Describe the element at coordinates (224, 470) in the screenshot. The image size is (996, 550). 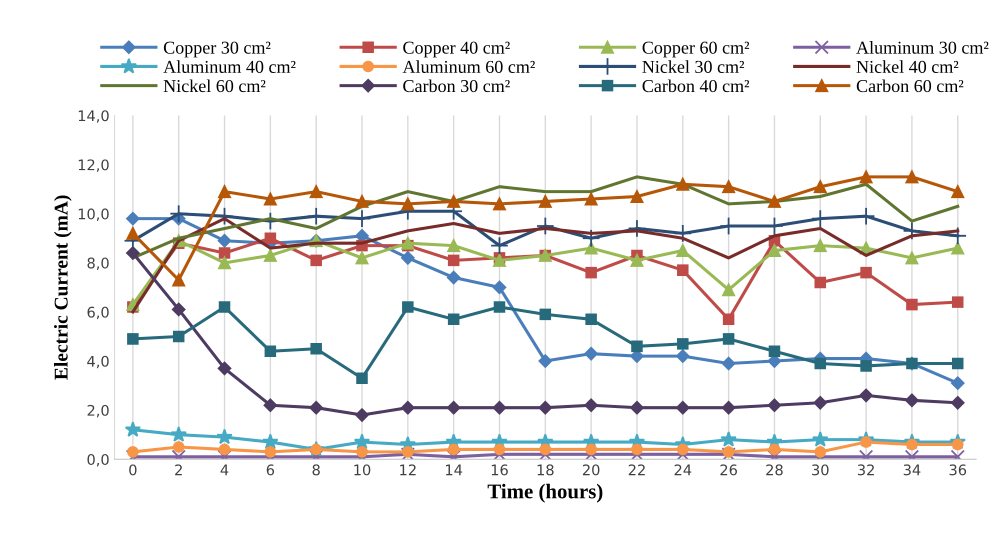
I see `x-tick-label: 4` at that location.